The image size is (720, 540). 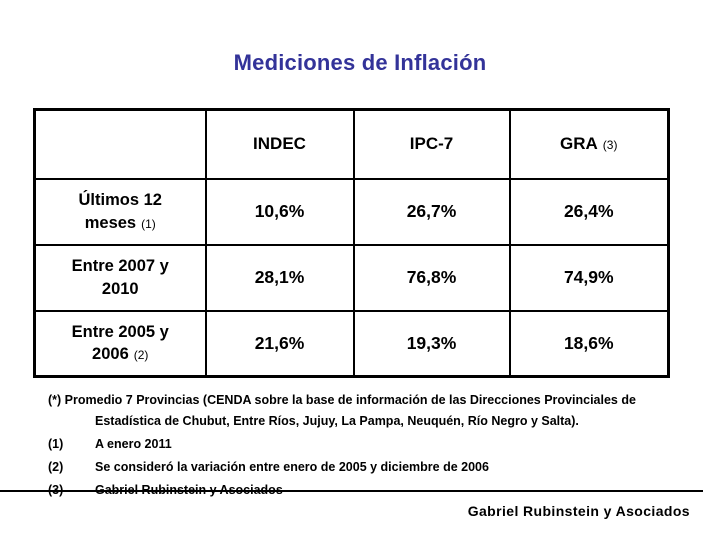 What do you see at coordinates (141, 355) in the screenshot?
I see `row-note: (2)` at bounding box center [141, 355].